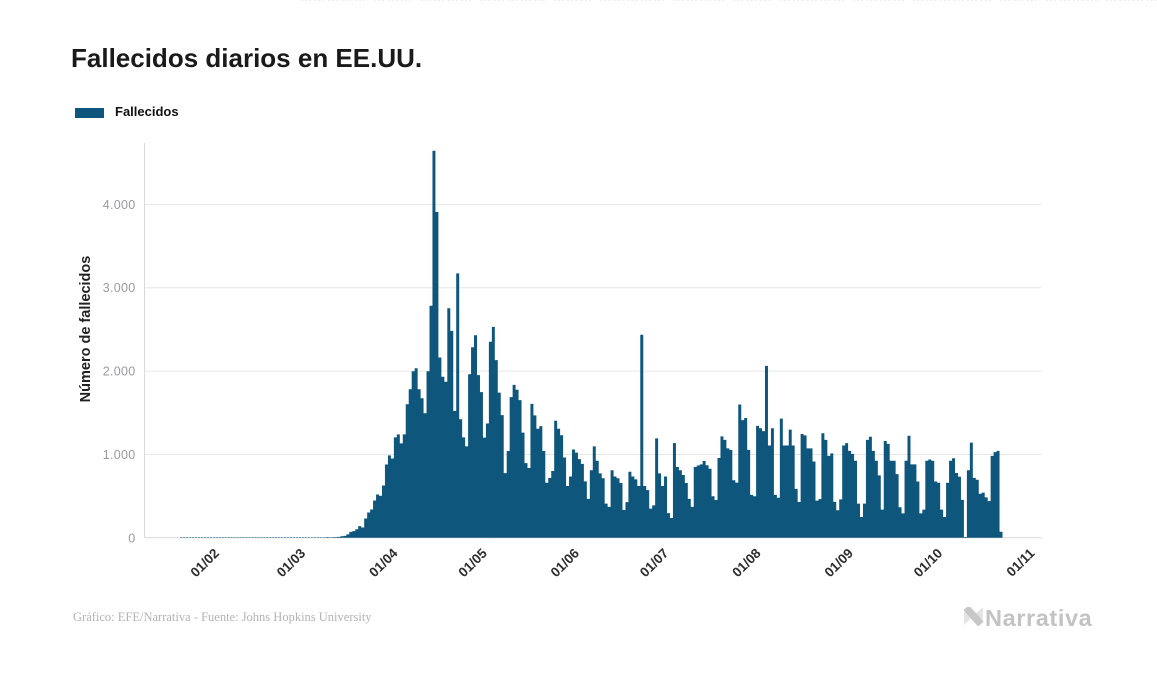 Image resolution: width=1157 pixels, height=674 pixels. I want to click on svg-text: 4.000, so click(119, 205).